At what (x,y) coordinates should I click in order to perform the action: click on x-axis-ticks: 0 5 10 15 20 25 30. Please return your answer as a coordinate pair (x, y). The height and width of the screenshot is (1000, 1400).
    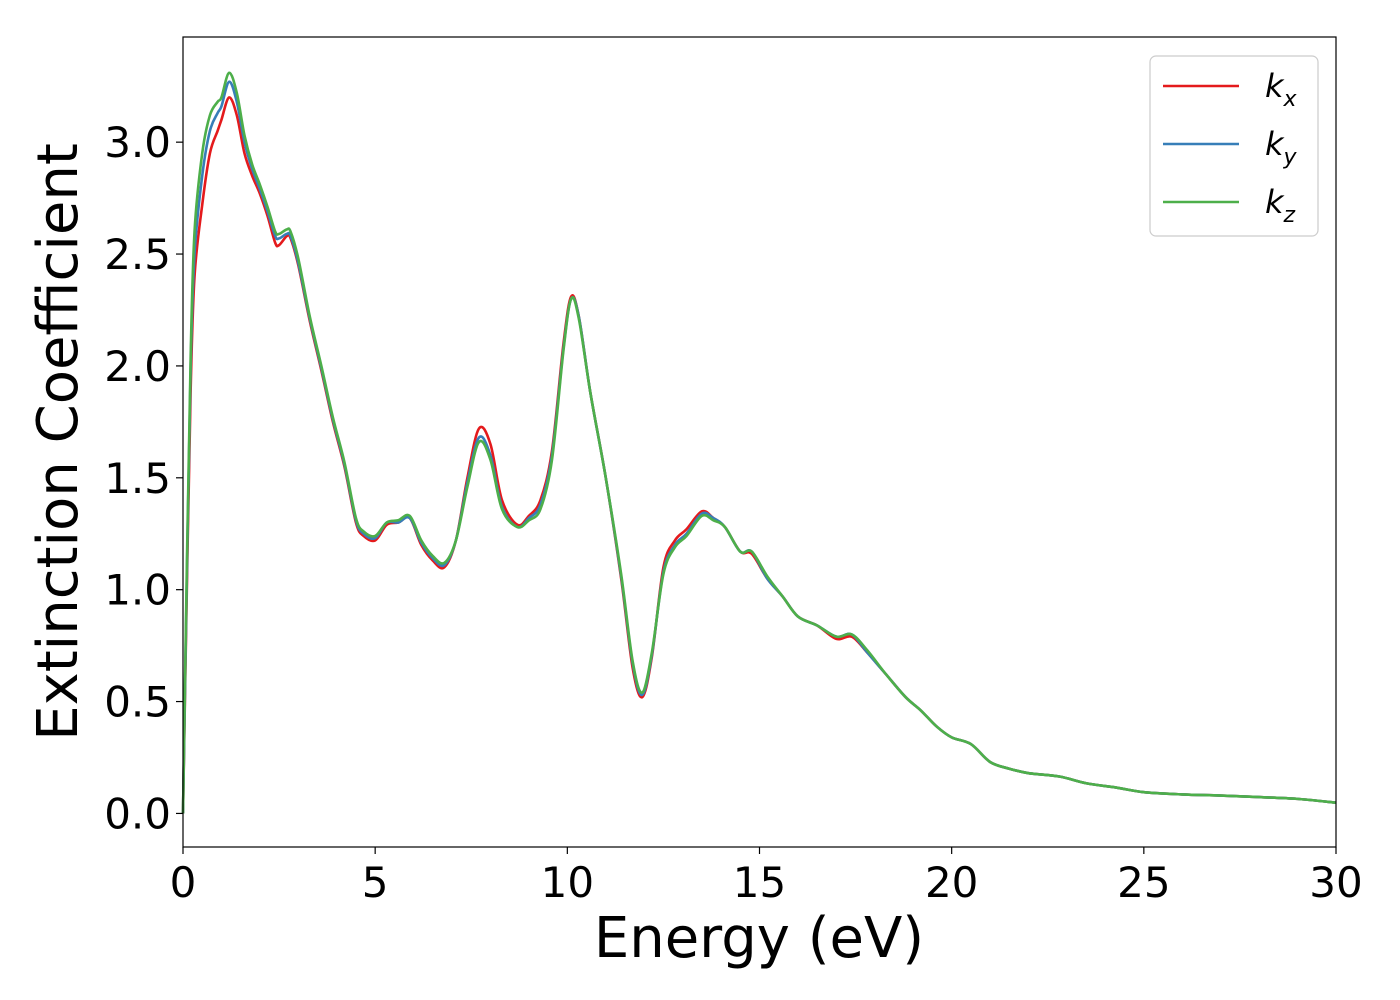
    Looking at the image, I should click on (766, 877).